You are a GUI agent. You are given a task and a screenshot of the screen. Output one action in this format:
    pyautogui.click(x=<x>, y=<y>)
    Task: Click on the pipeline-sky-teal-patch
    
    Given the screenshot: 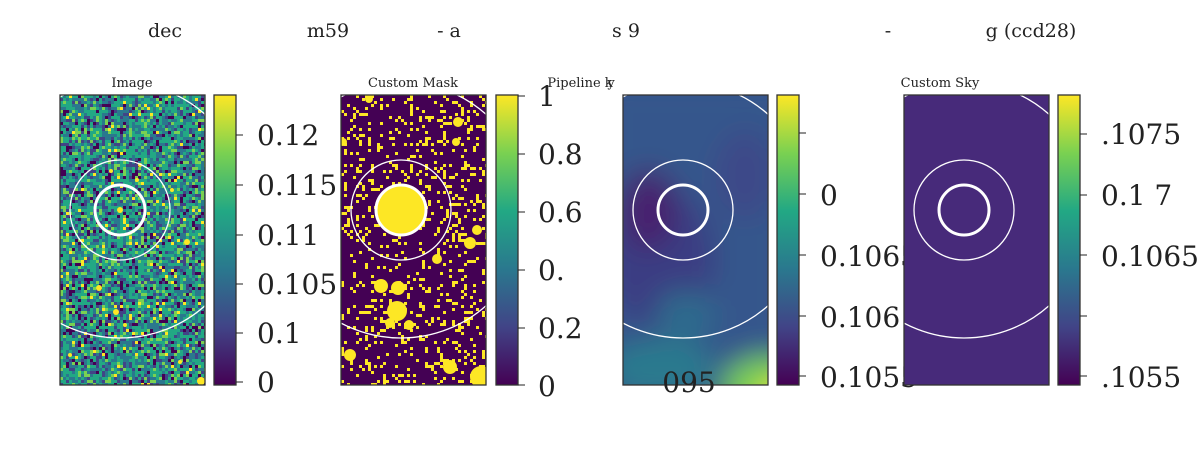 What is the action you would take?
    pyautogui.click(x=669, y=362)
    